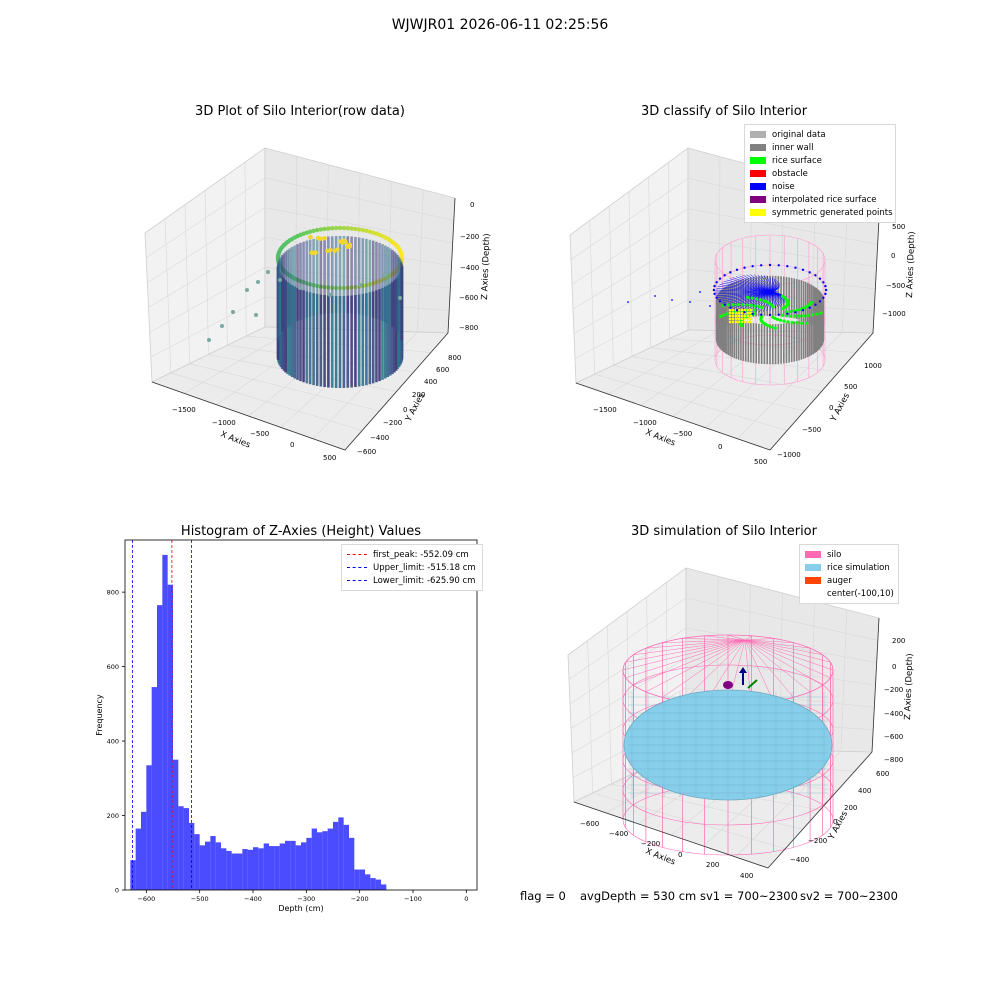  I want to click on p4-xtick: −200, so click(650, 844).